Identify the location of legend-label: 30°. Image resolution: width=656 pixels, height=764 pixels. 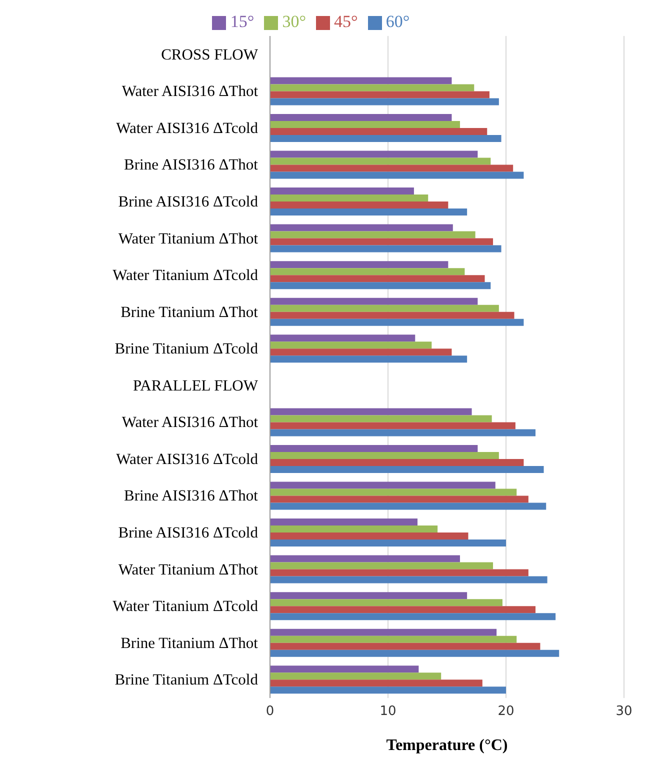
(294, 21).